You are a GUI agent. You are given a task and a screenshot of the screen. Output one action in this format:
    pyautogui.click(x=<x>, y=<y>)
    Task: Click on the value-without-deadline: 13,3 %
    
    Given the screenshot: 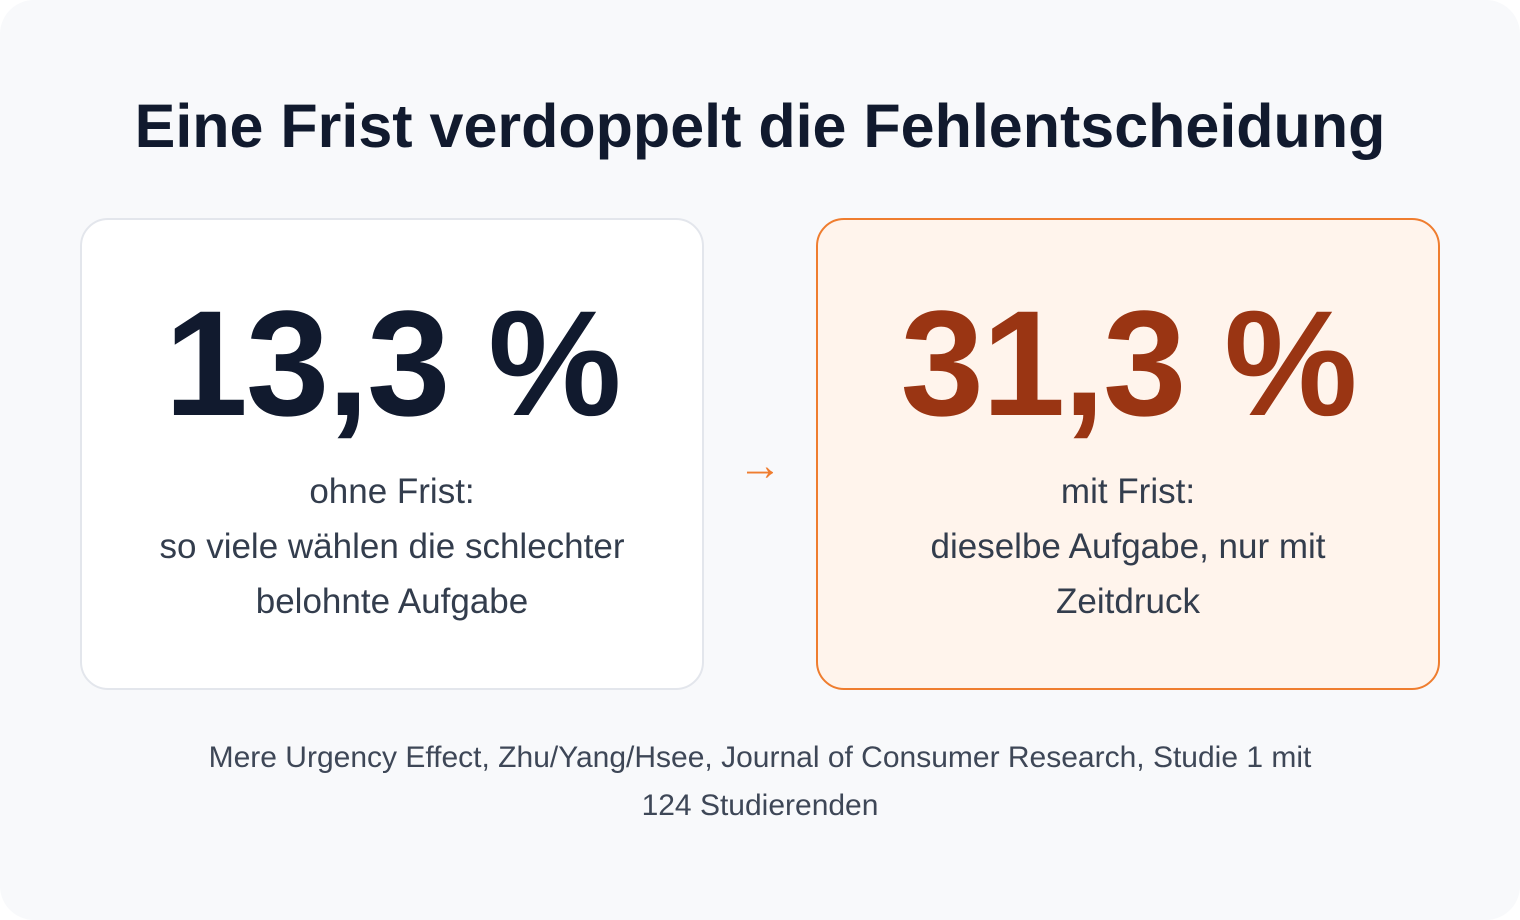 What is the action you would take?
    pyautogui.click(x=393, y=363)
    